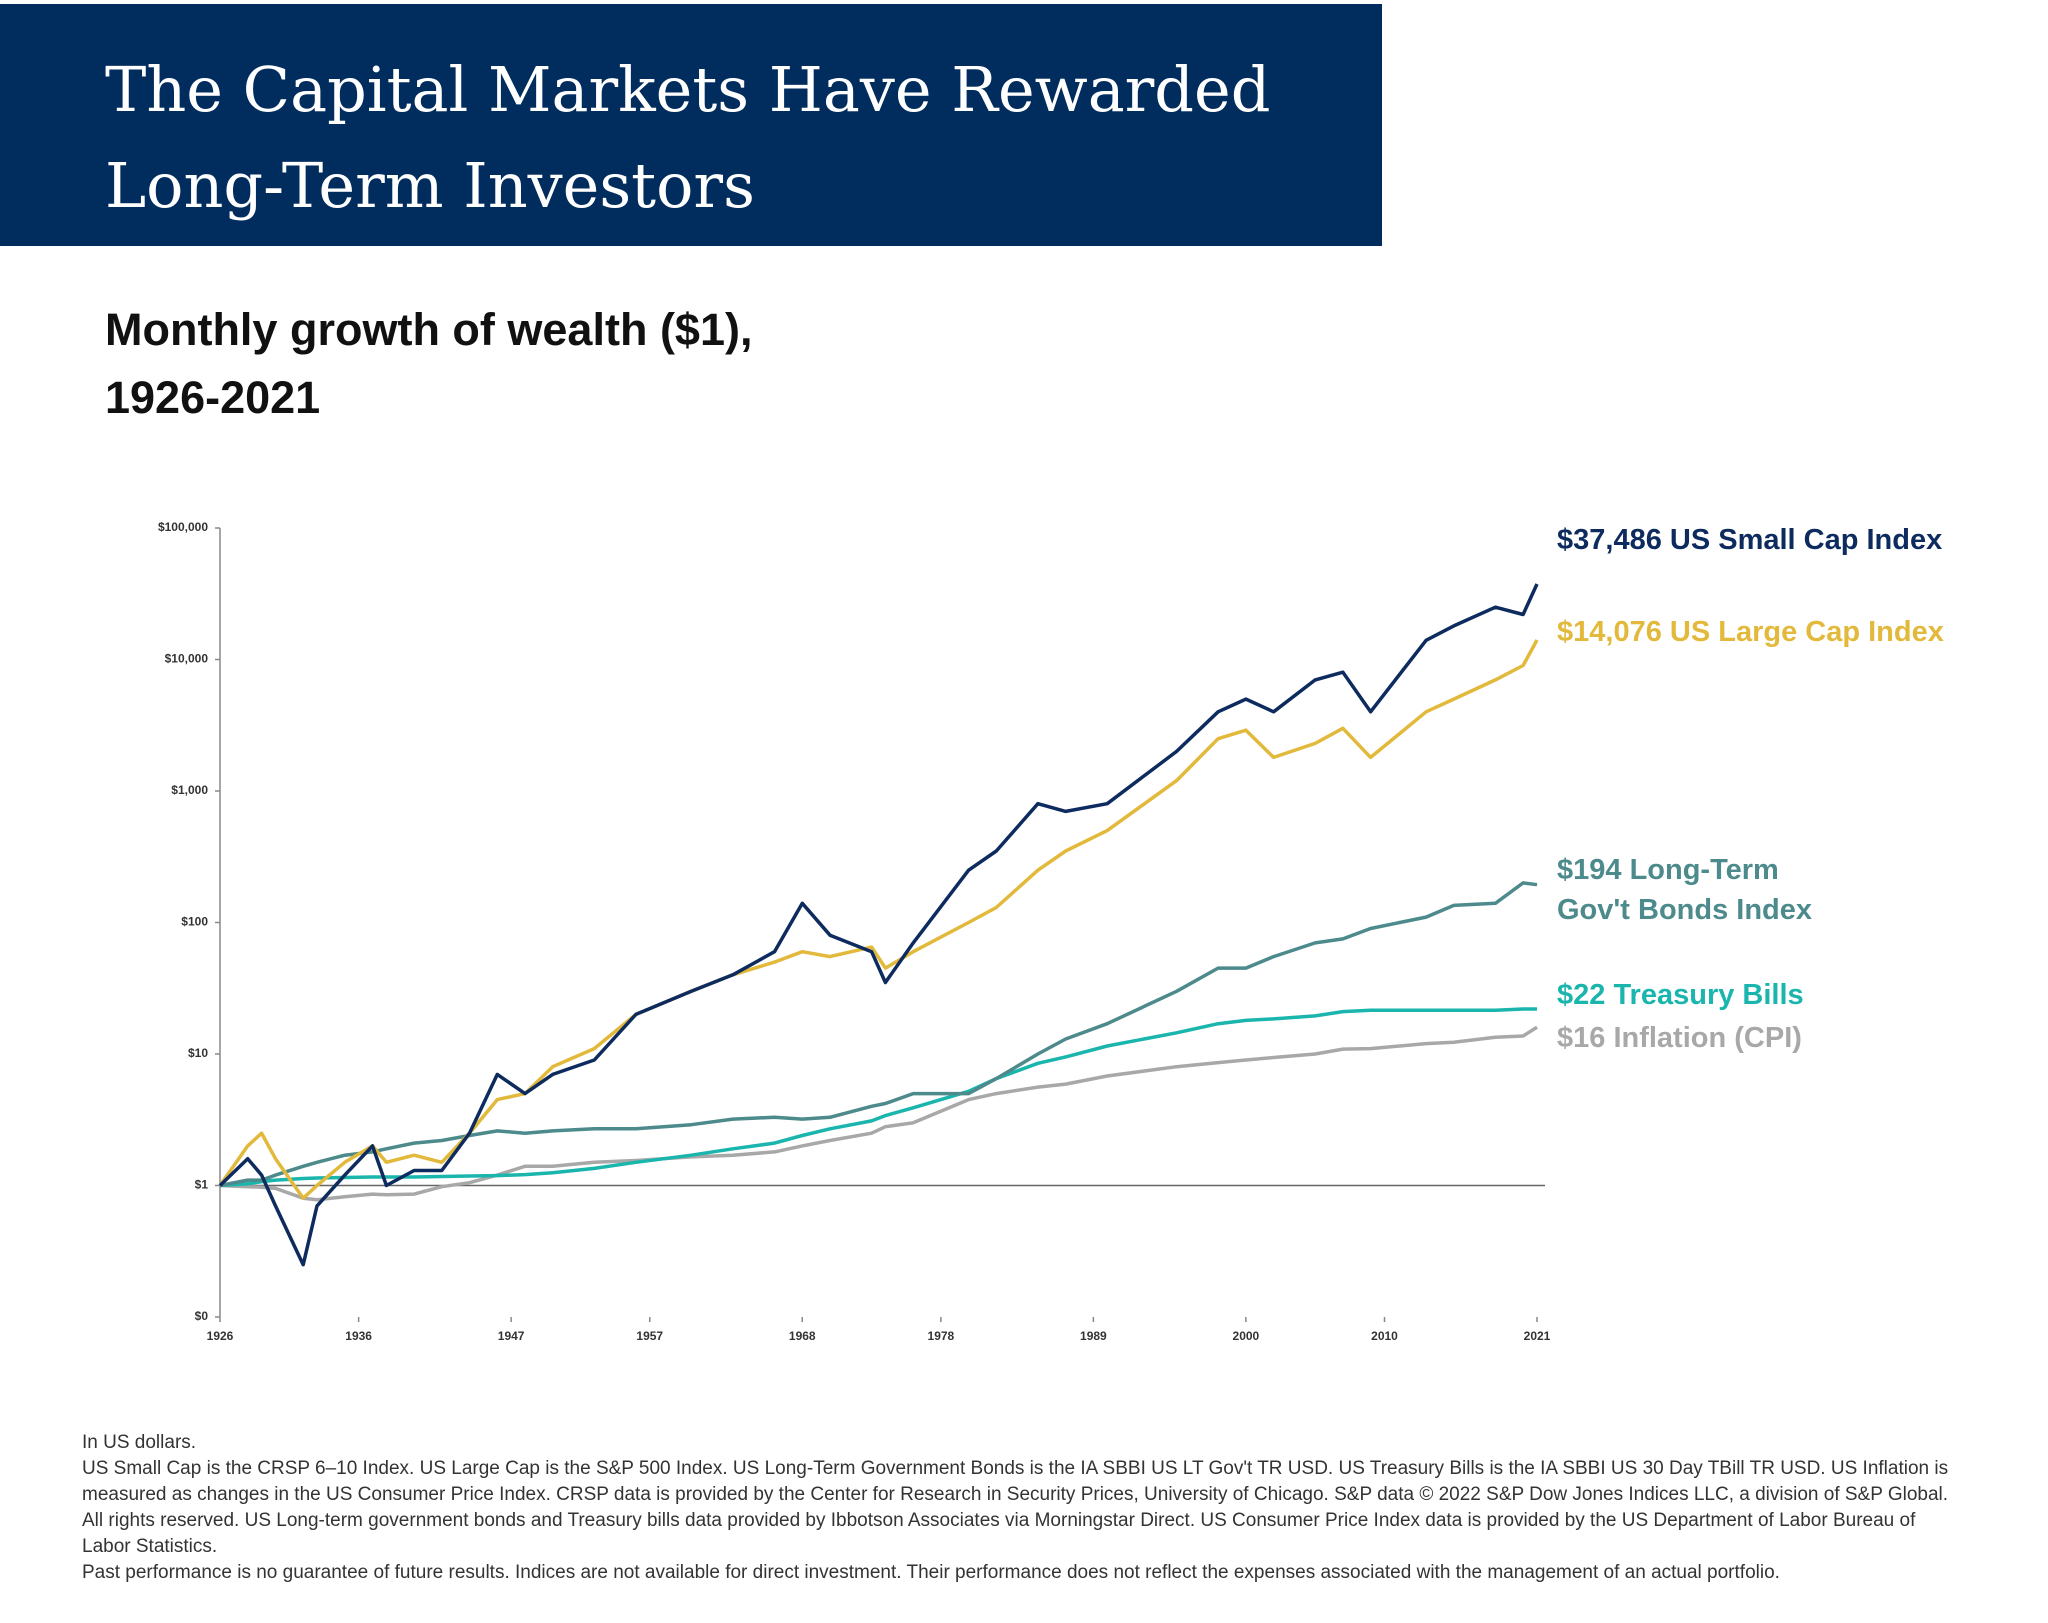 This screenshot has height=1623, width=2048. What do you see at coordinates (220, 1336) in the screenshot?
I see `x-tick-label: 1926` at bounding box center [220, 1336].